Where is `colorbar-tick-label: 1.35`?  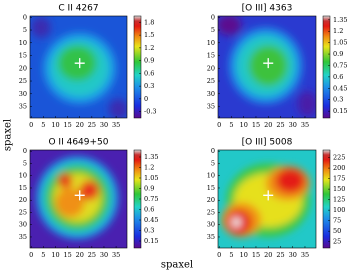 colorbar-tick-label: 1.35 is located at coordinates (151, 157).